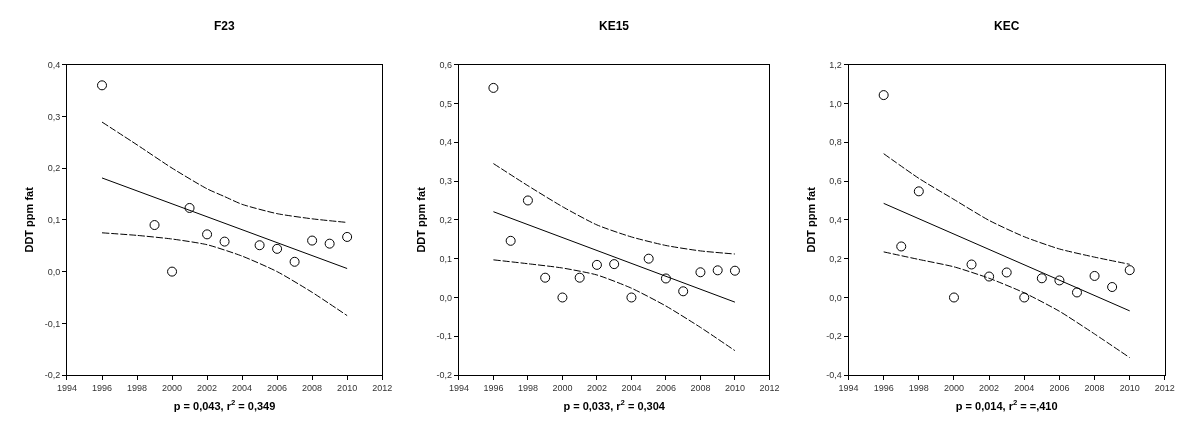  What do you see at coordinates (835, 64) in the screenshot?
I see `y-tick-label: 1,2` at bounding box center [835, 64].